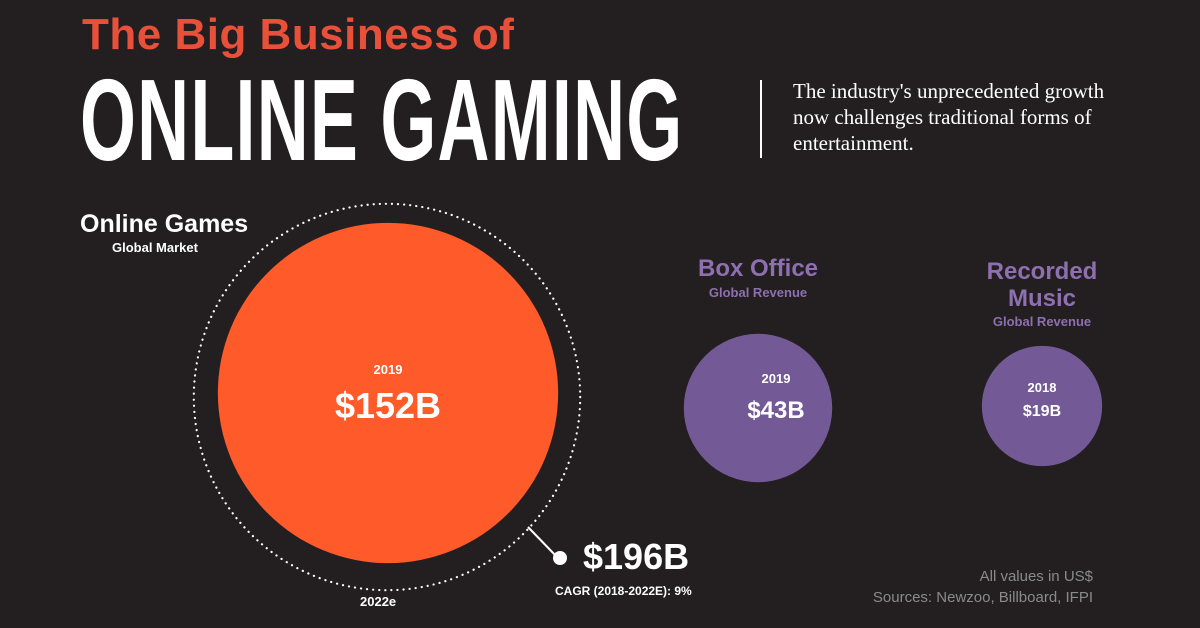 This screenshot has width=1200, height=628. What do you see at coordinates (1042, 411) in the screenshot?
I see `music-value: $19B` at bounding box center [1042, 411].